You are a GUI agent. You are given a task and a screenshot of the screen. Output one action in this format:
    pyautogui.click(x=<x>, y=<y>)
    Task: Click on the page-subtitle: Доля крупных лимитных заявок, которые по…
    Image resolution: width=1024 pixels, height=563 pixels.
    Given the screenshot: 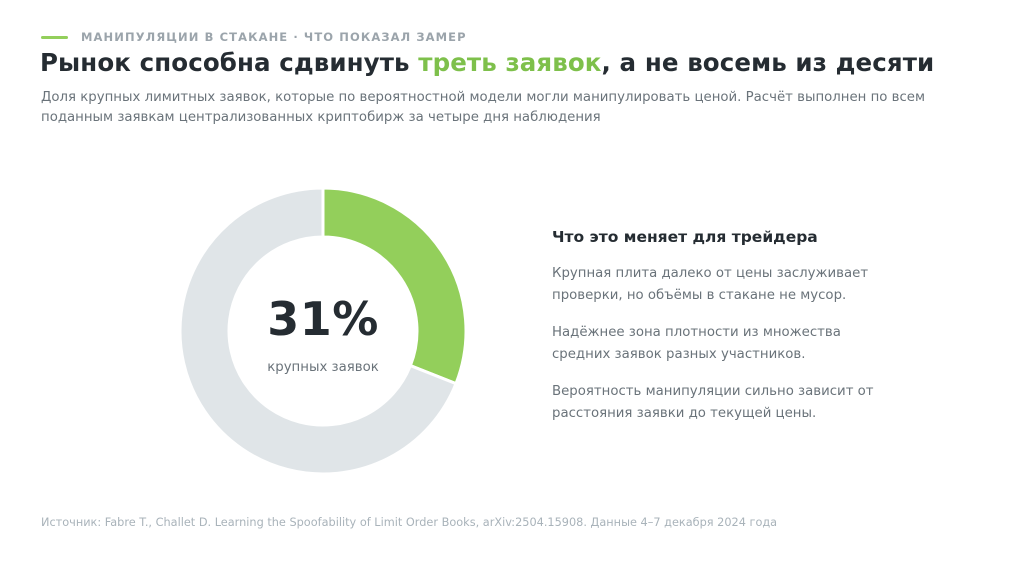 What is the action you would take?
    pyautogui.click(x=483, y=107)
    